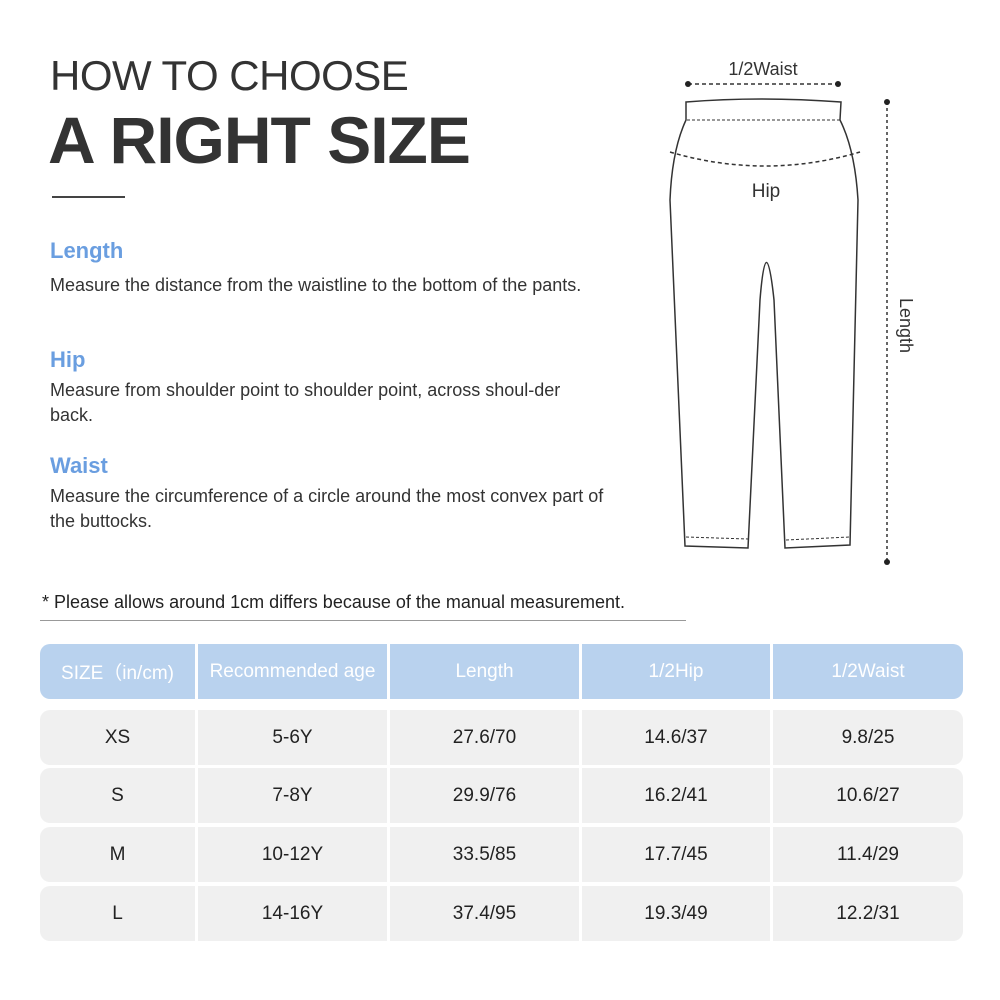 The width and height of the screenshot is (1000, 1000). I want to click on cell-length: 29.9/76, so click(484, 795).